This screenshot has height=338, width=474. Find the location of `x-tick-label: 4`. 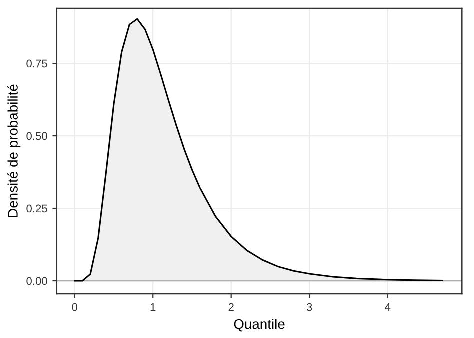

x-tick-label: 4 is located at coordinates (387, 307).